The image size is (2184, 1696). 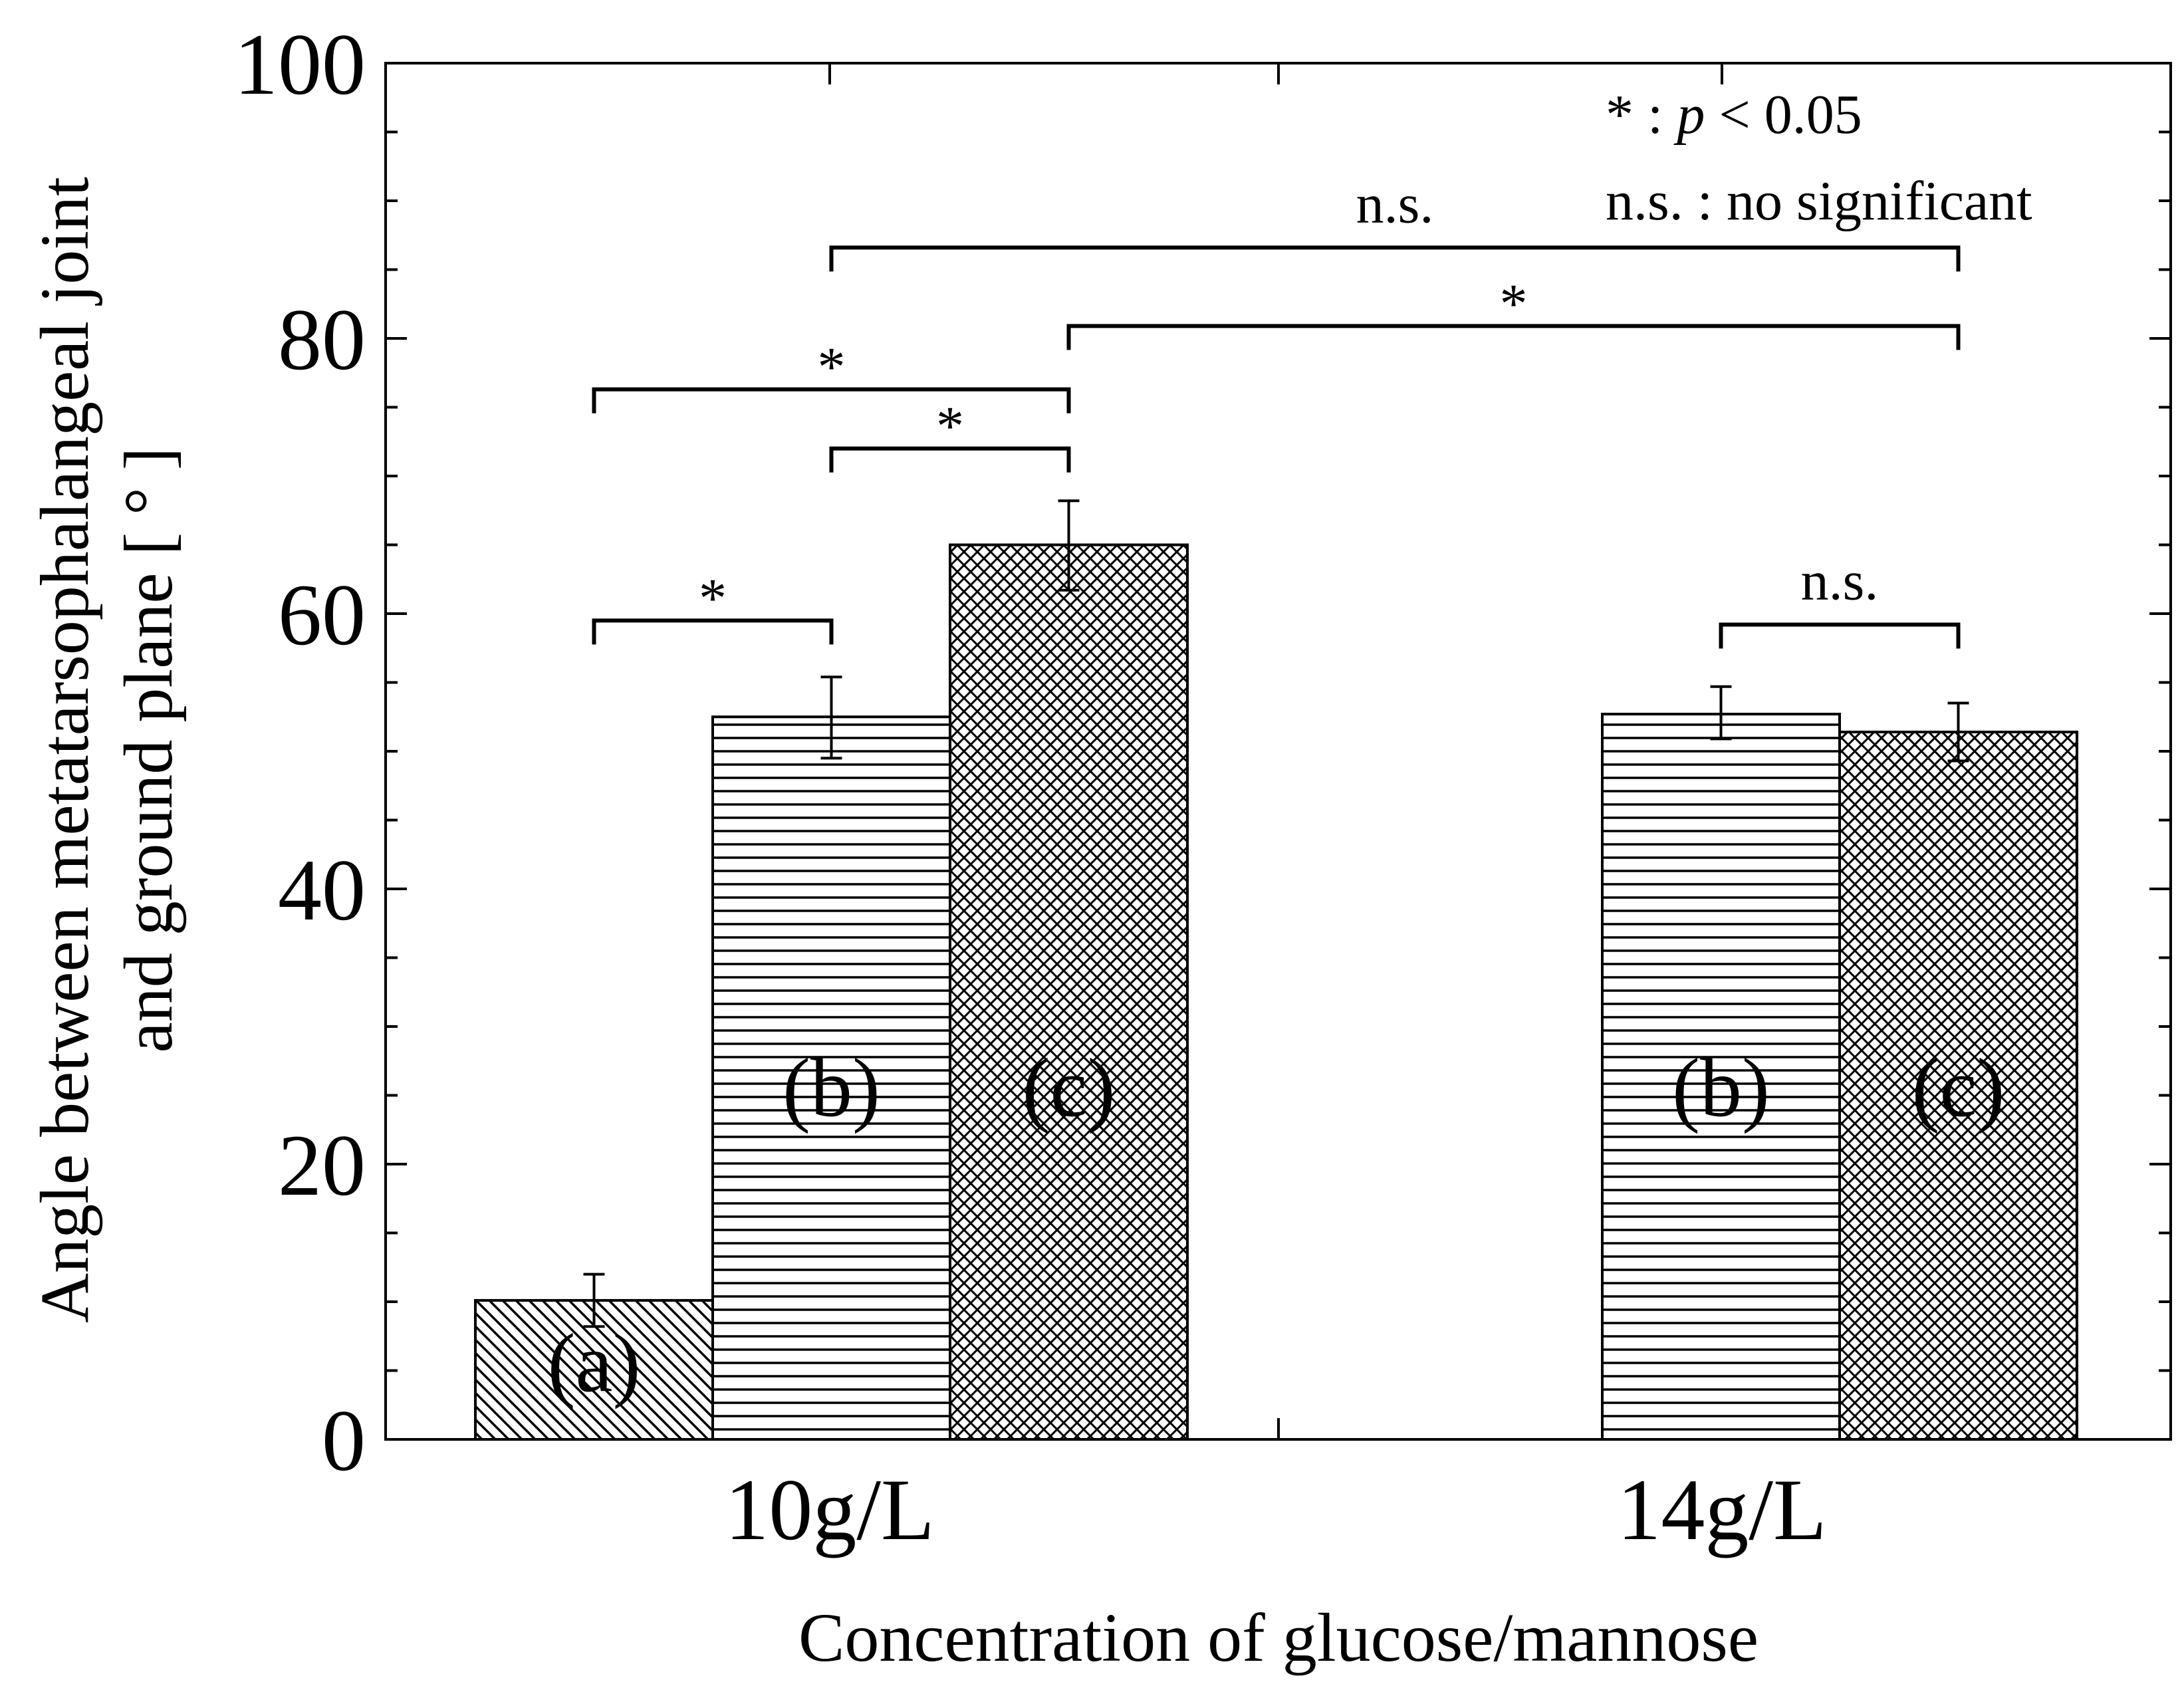 I want to click on x-axis-title: Concentration of glucose/mannose, so click(x=1278, y=1638).